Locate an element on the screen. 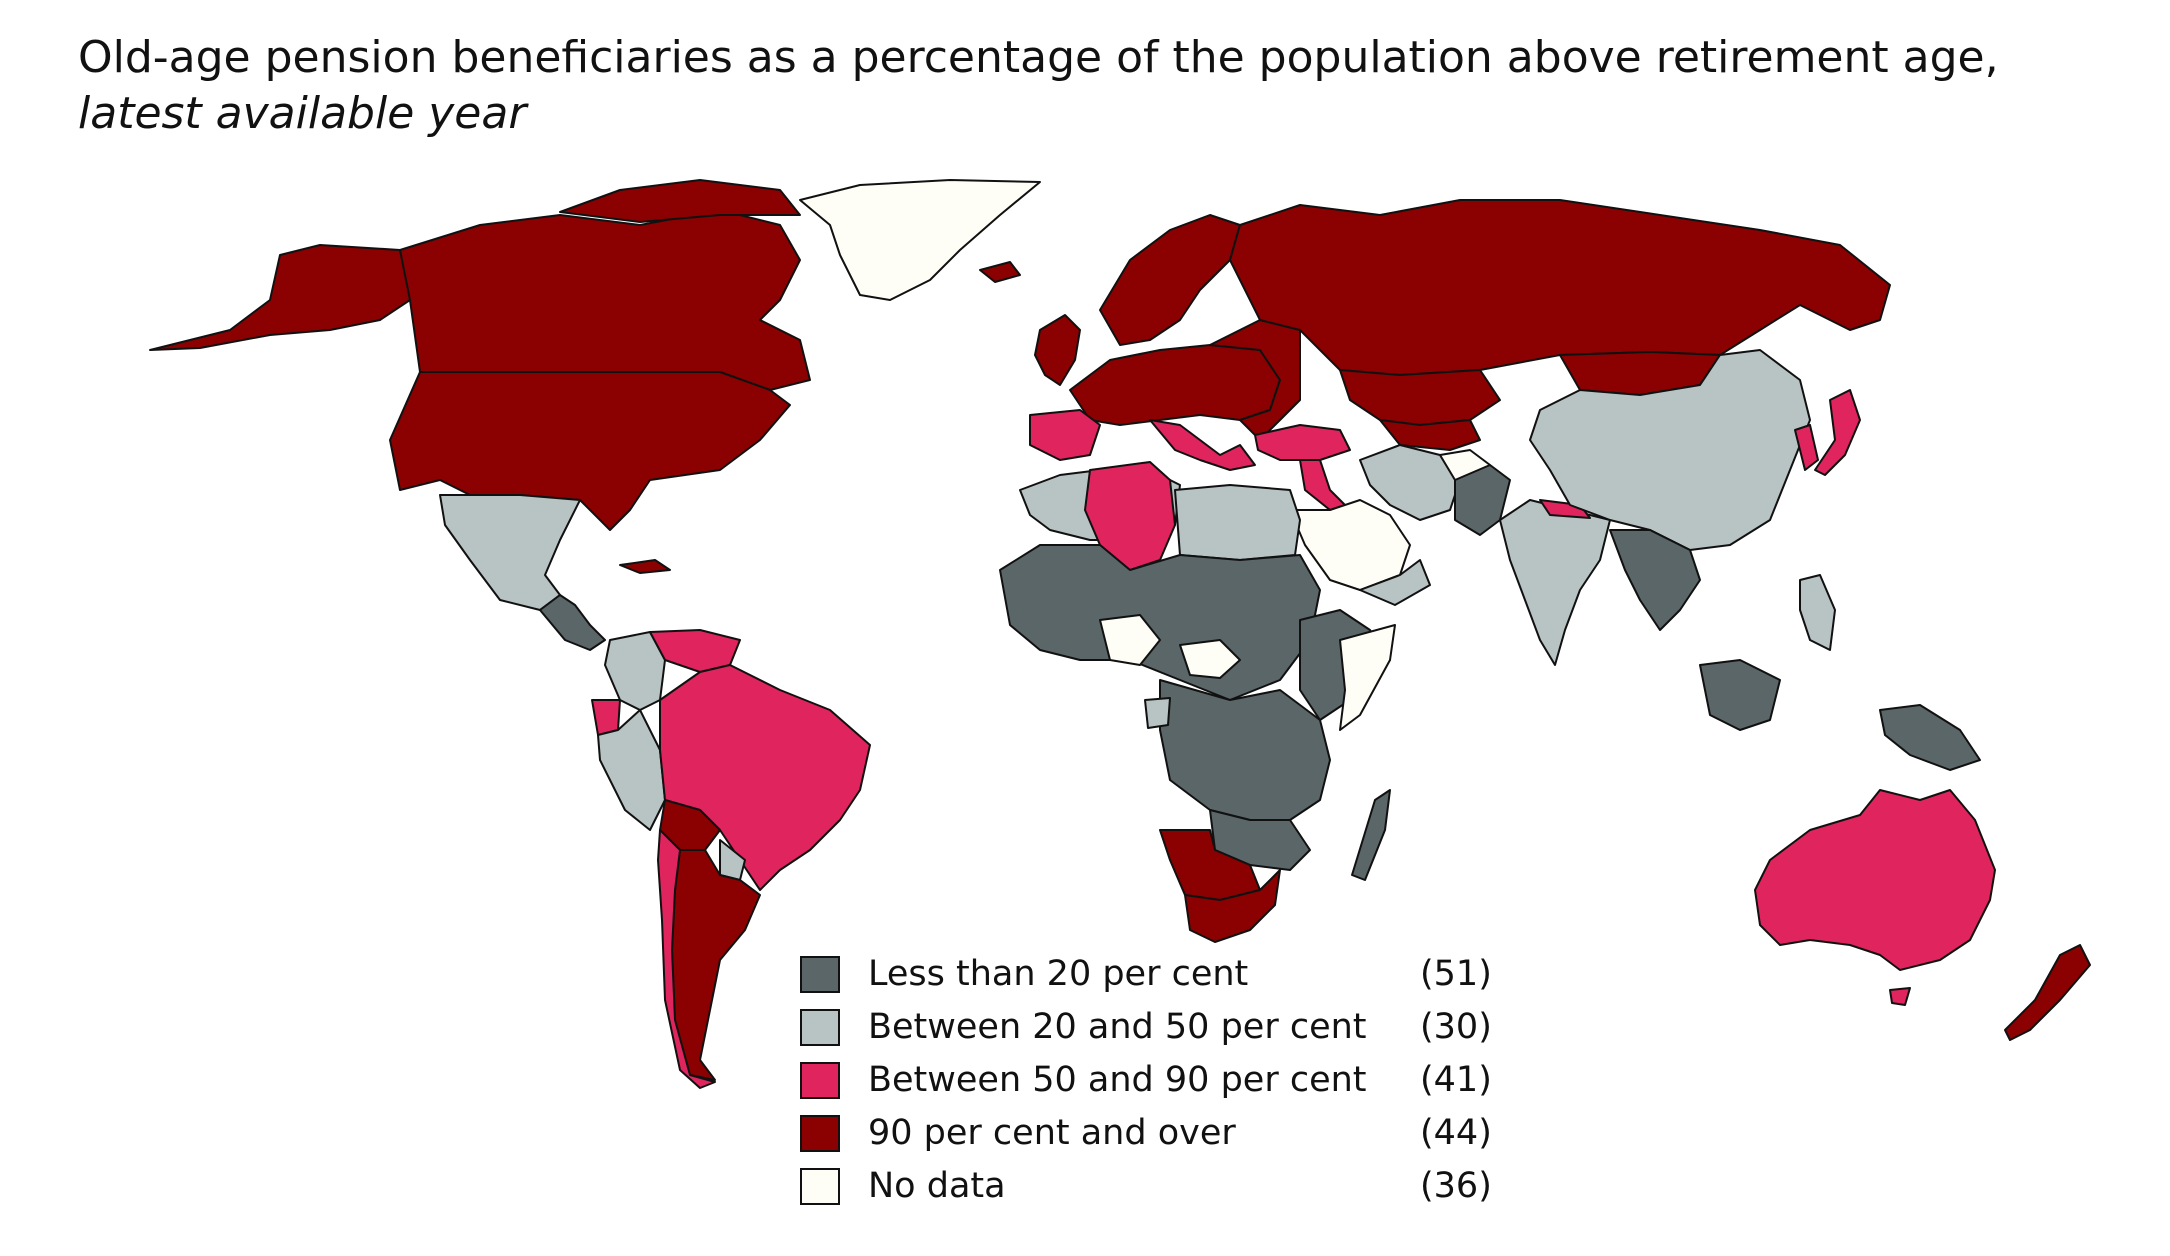  legend-item-b20-50: Between 20 and 50 per cent (30) is located at coordinates (1160, 1029).